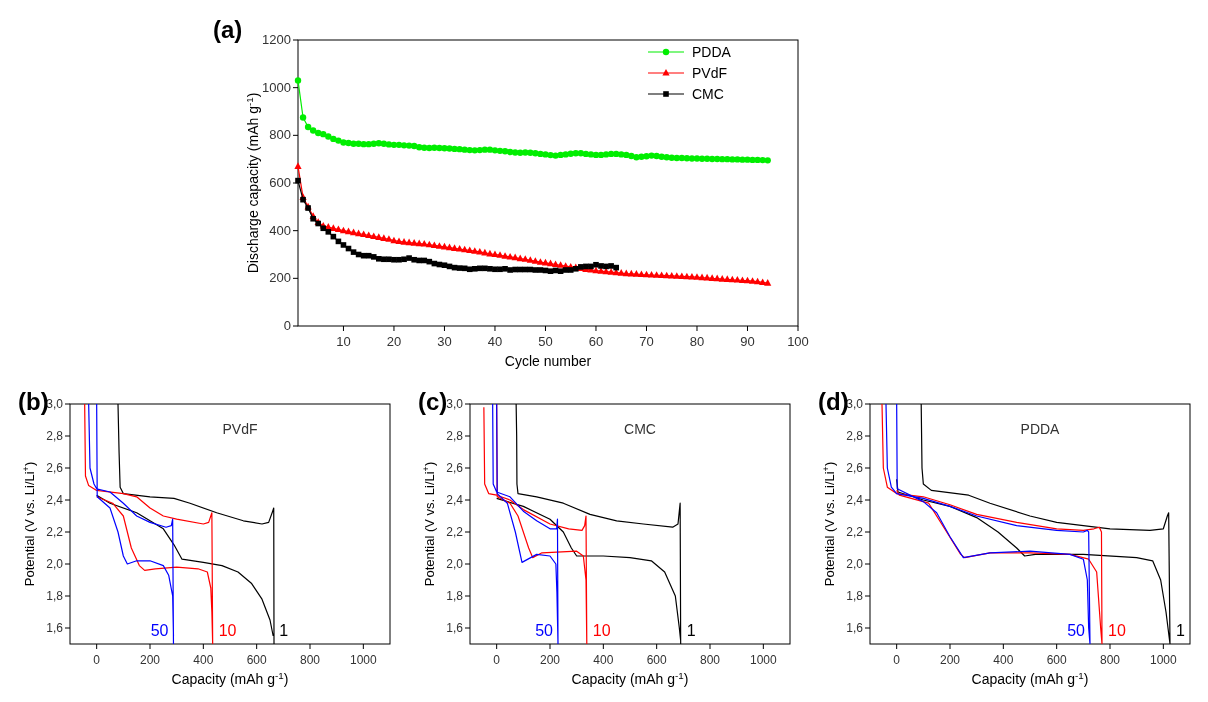 The width and height of the screenshot is (1208, 702). What do you see at coordinates (343, 341) in the screenshot?
I see `x-tick-label: 10` at bounding box center [343, 341].